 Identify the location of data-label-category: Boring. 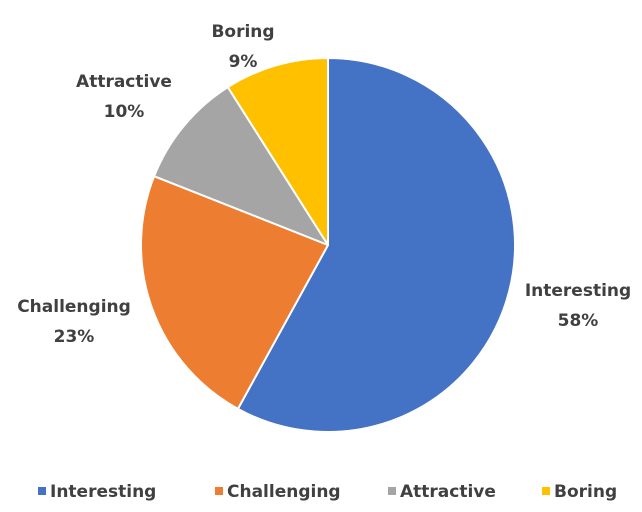
(242, 32).